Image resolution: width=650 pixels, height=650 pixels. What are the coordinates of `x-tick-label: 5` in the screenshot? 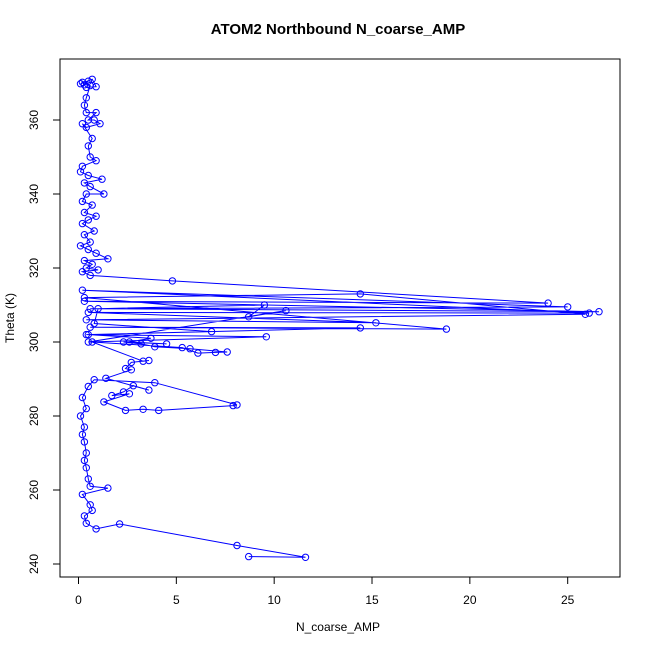 It's located at (176, 600).